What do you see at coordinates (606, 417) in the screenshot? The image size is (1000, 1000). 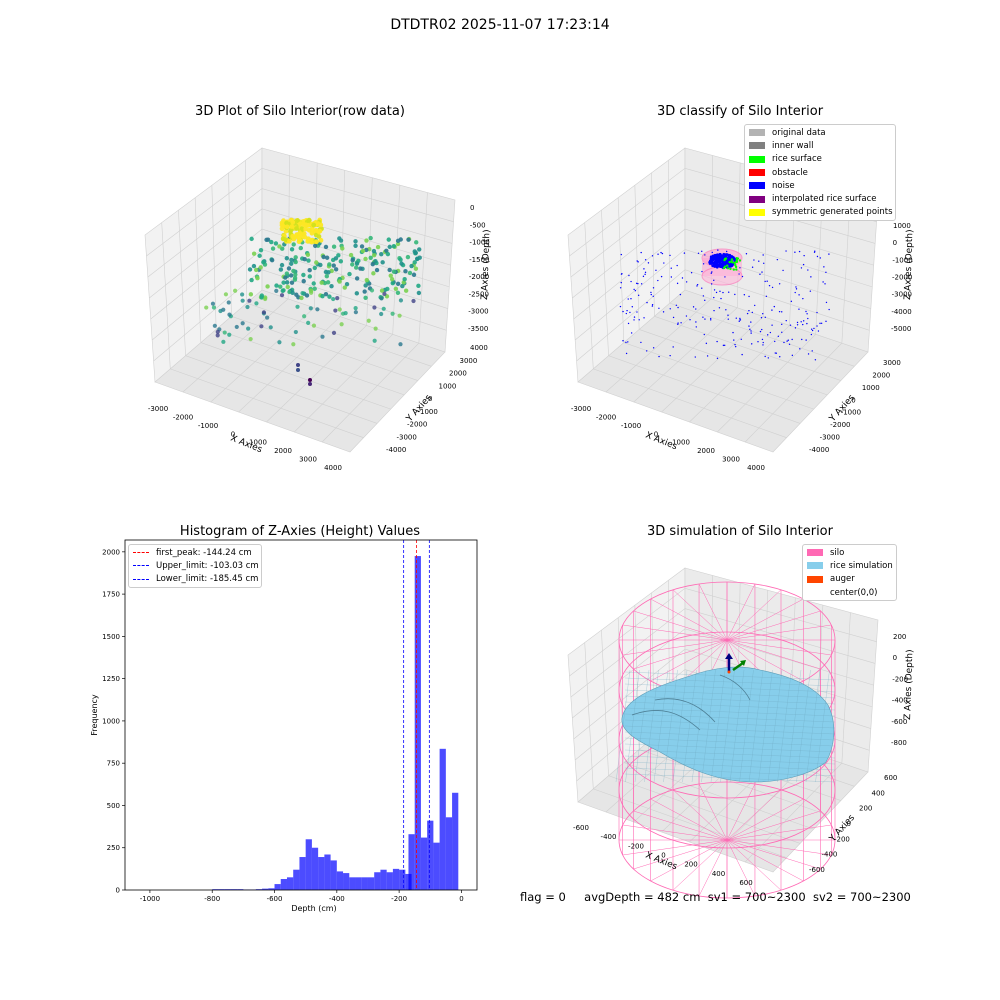 I see `x-tick-label: -2000` at bounding box center [606, 417].